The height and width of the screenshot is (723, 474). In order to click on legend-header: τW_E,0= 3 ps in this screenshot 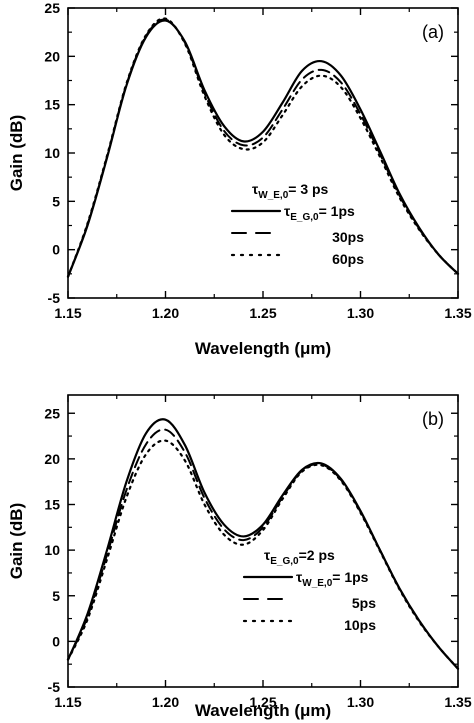, I will do `click(290, 191)`.